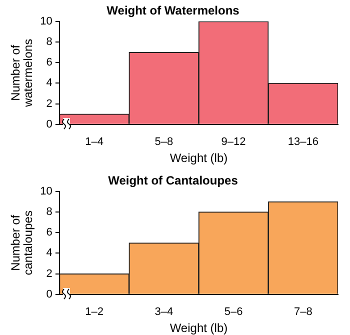 The width and height of the screenshot is (350, 335). What do you see at coordinates (233, 312) in the screenshot?
I see `x-tick-label: 5–6` at bounding box center [233, 312].